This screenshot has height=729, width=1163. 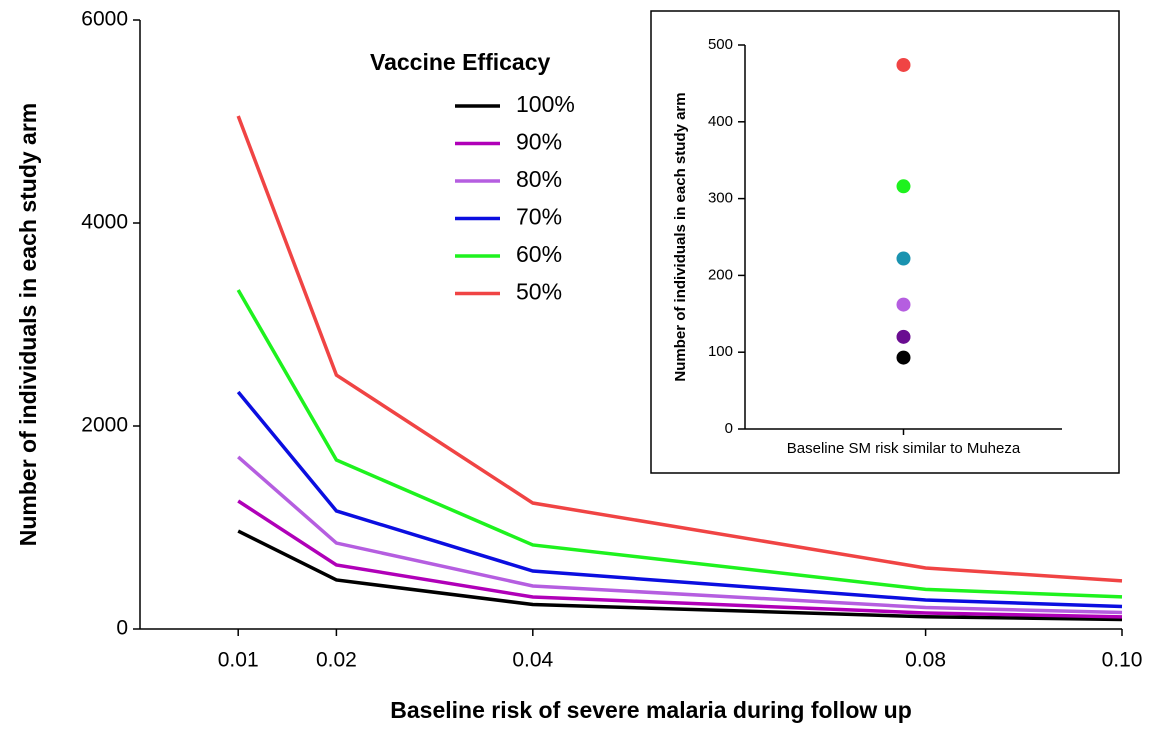 I want to click on x-tick-label: 0.01, so click(x=238, y=660).